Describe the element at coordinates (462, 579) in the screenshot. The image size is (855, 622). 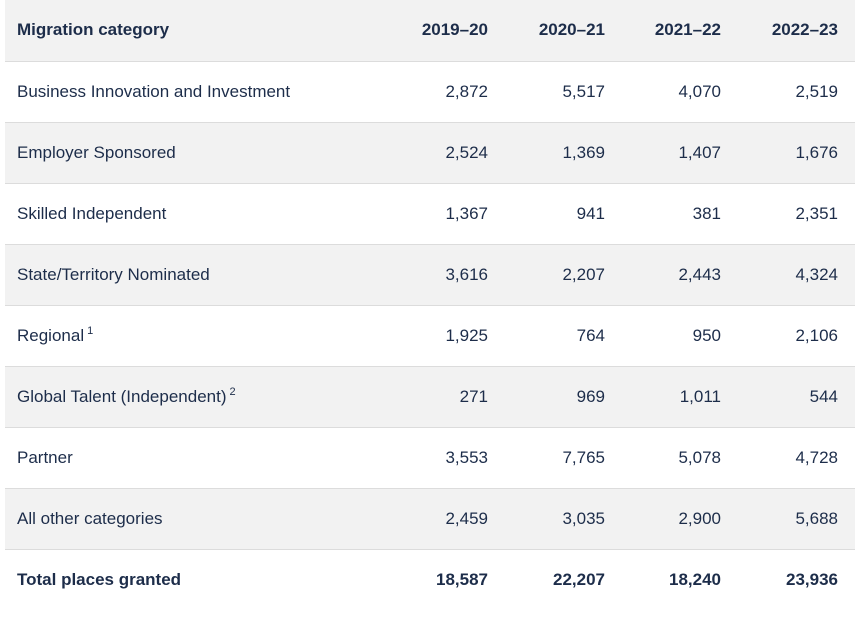
I see `total-value: 18,587` at that location.